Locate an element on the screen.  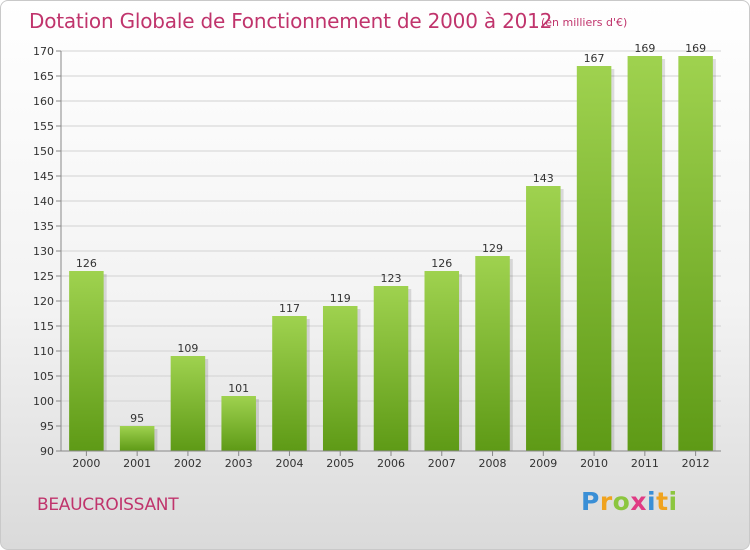
bar-2001 is located at coordinates (137, 438).